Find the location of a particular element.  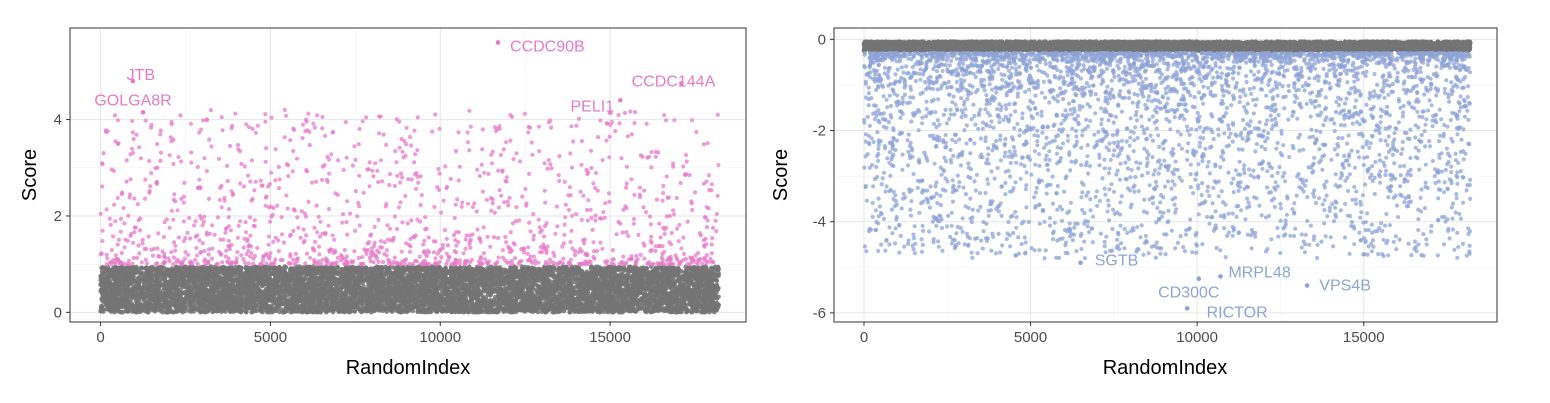

background-points is located at coordinates (409, 289).